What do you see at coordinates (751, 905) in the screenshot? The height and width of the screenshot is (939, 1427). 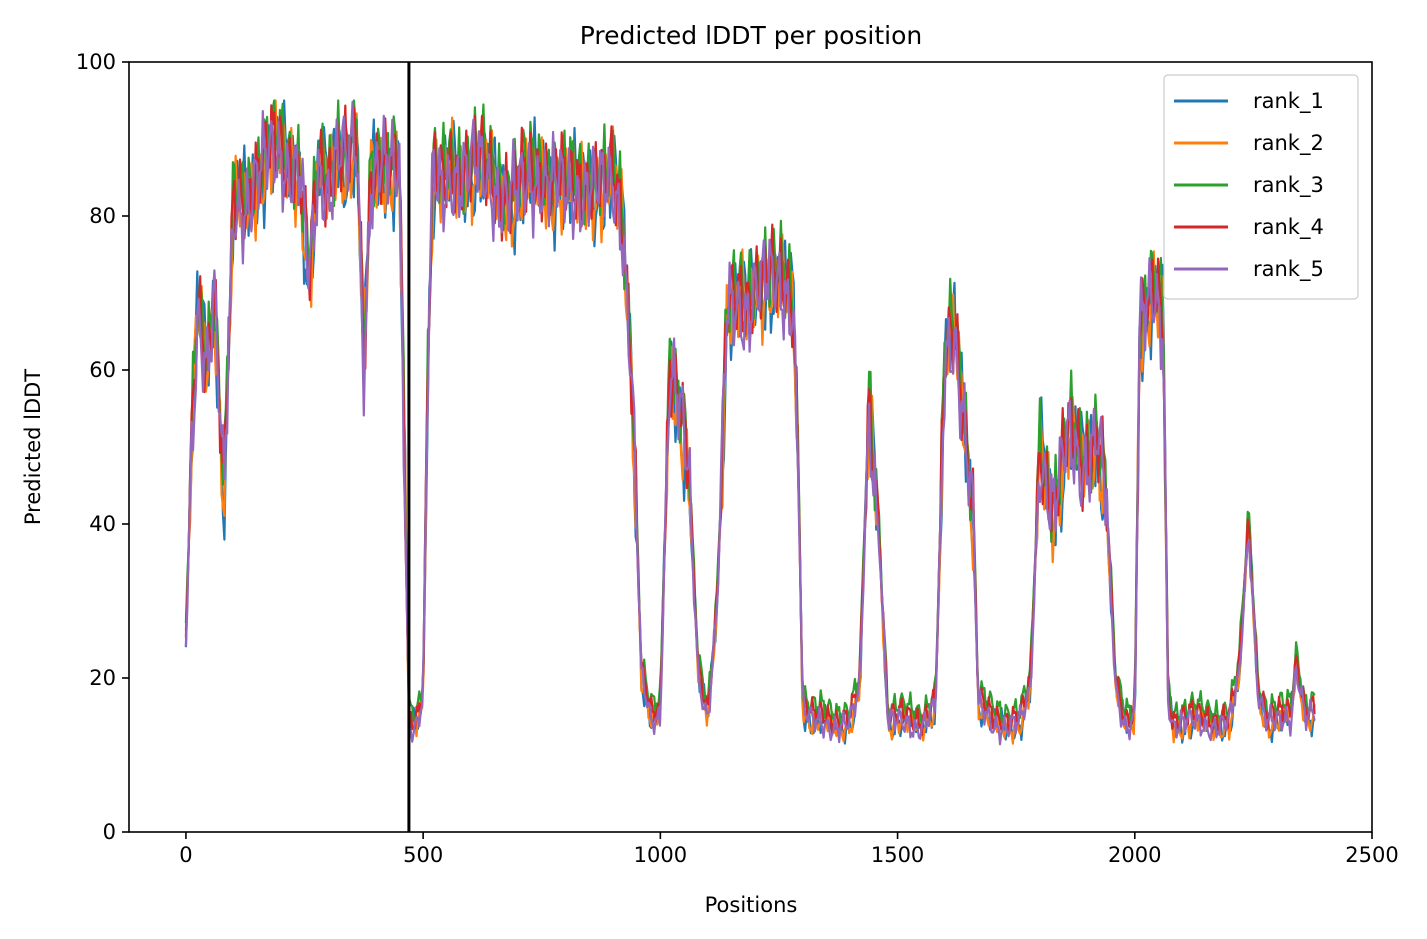 I see `x-axis-label: Positions` at bounding box center [751, 905].